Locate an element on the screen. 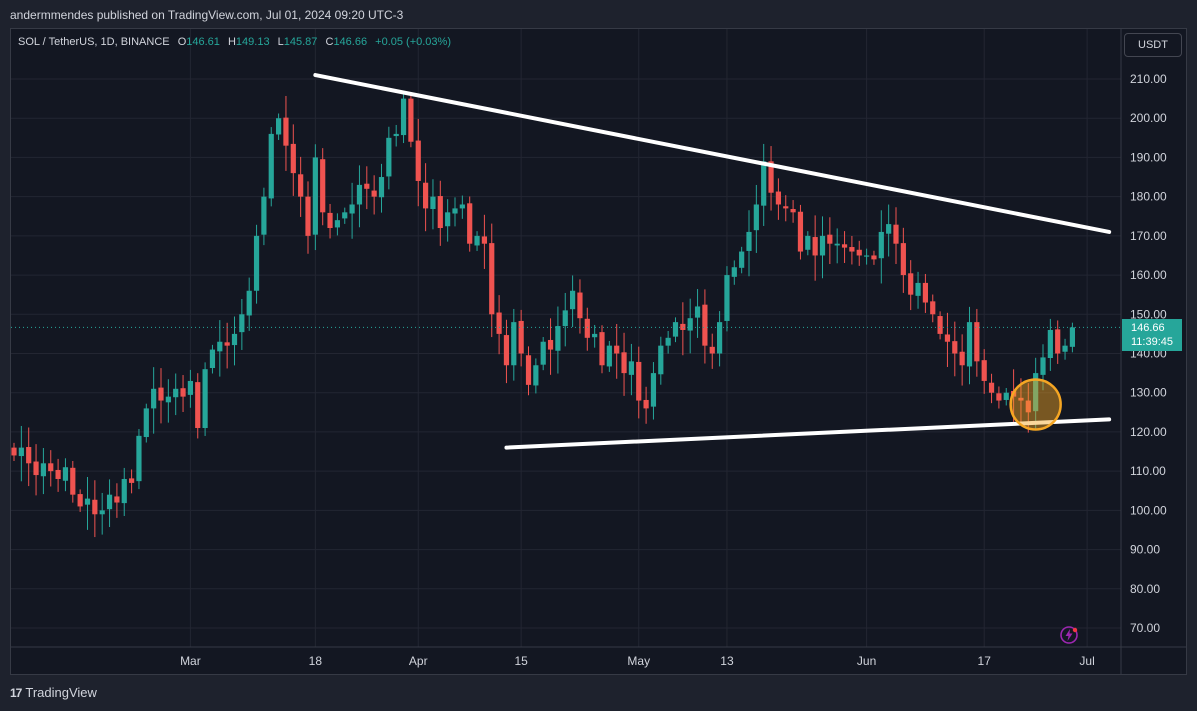 This screenshot has width=1197, height=711. y-tick-label: 100.00 is located at coordinates (1148, 510).